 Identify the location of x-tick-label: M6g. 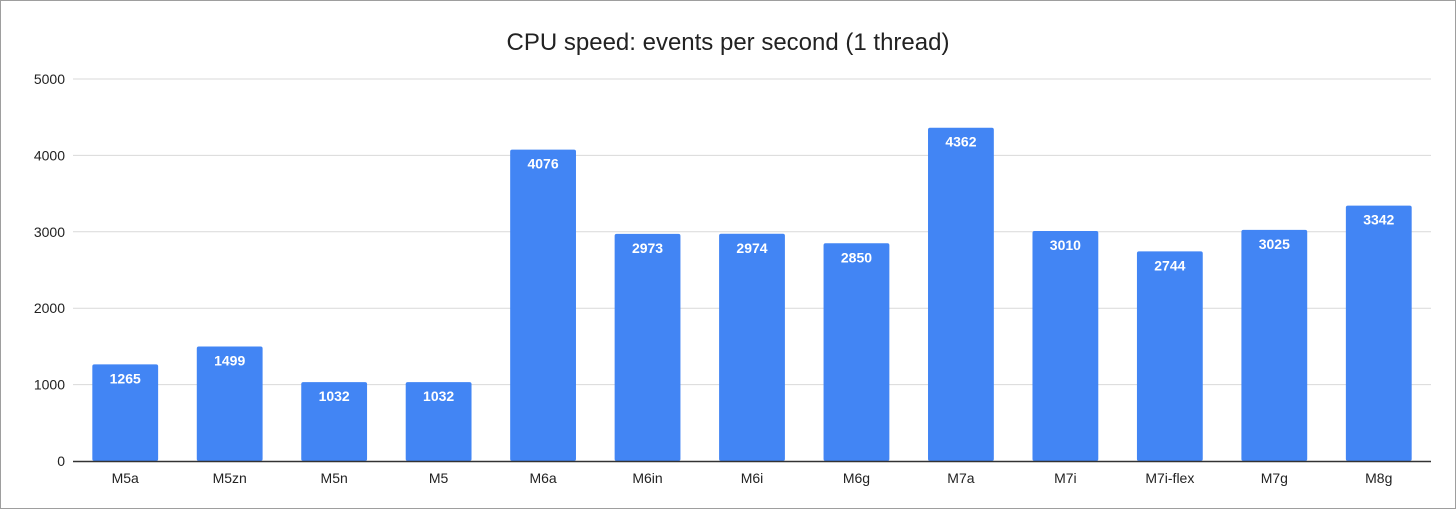
(856, 478).